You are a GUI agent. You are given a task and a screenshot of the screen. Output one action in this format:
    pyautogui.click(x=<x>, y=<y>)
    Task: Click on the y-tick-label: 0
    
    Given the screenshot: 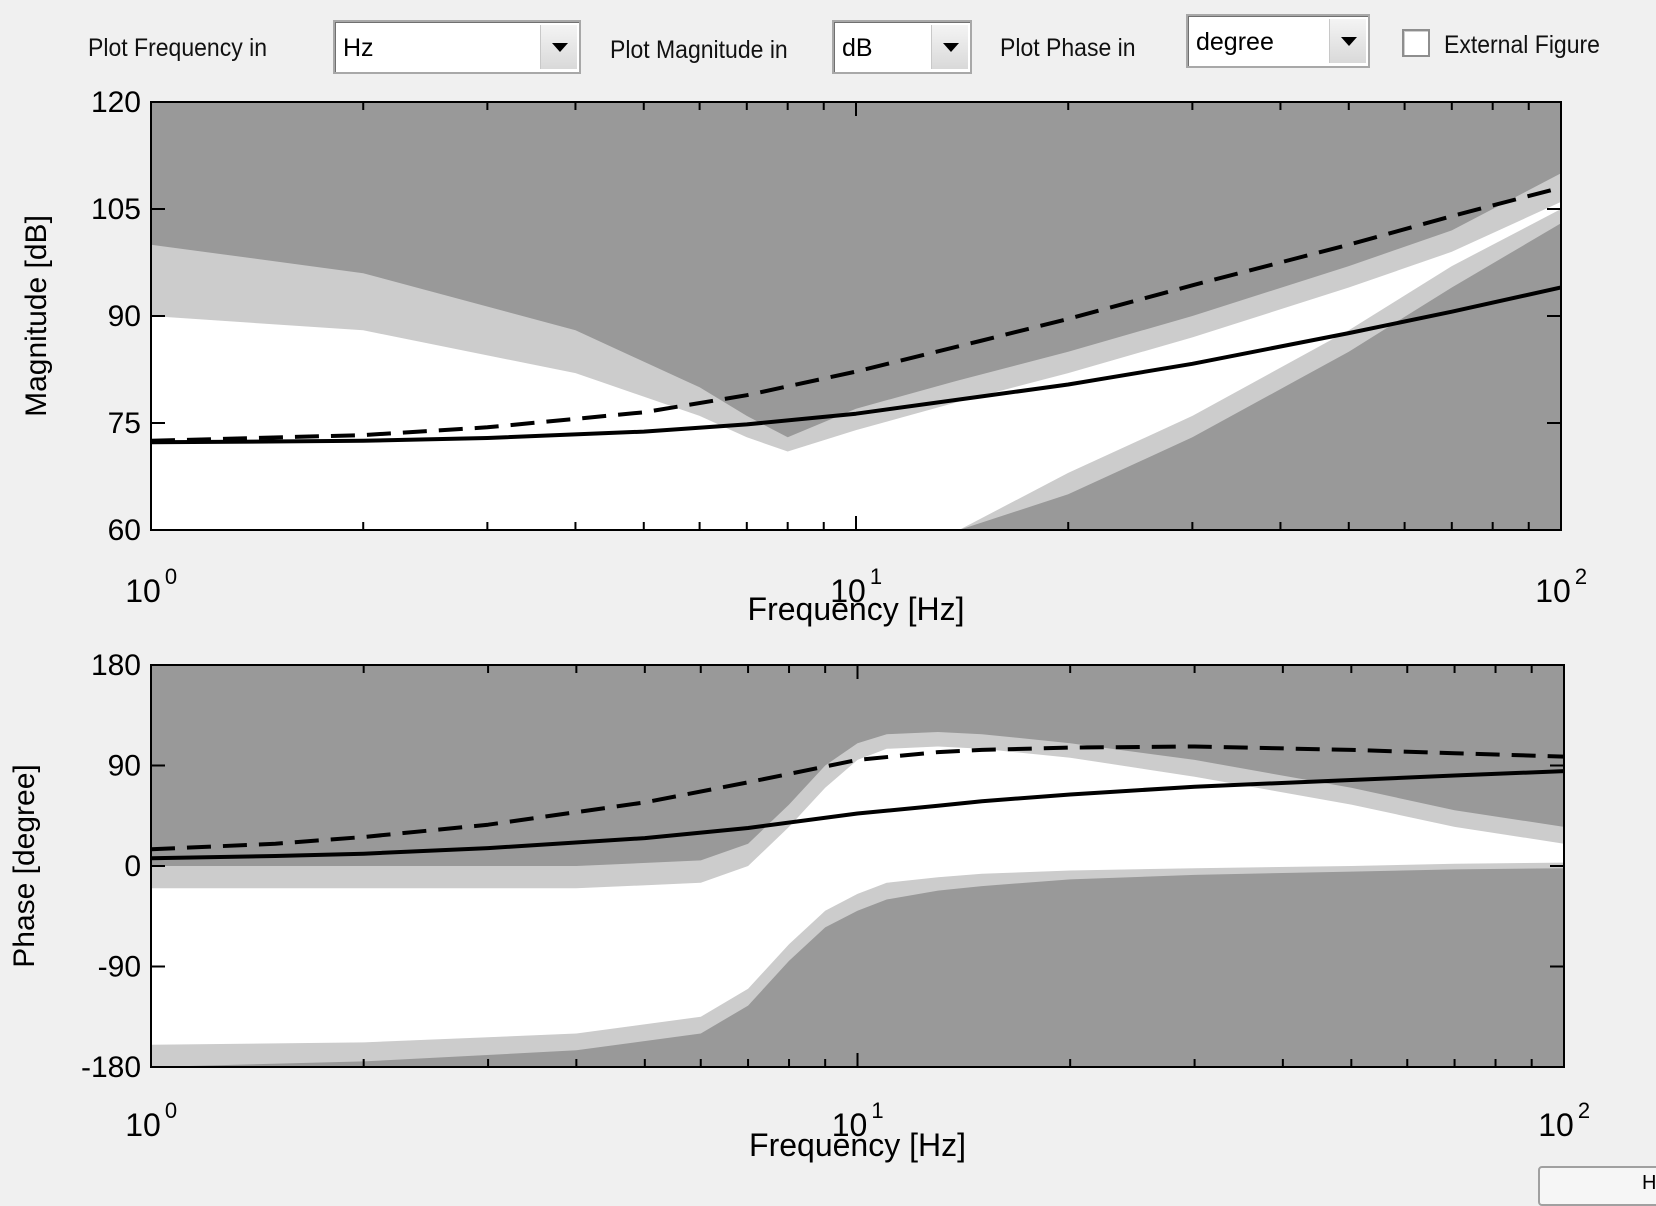 What is the action you would take?
    pyautogui.click(x=132, y=866)
    